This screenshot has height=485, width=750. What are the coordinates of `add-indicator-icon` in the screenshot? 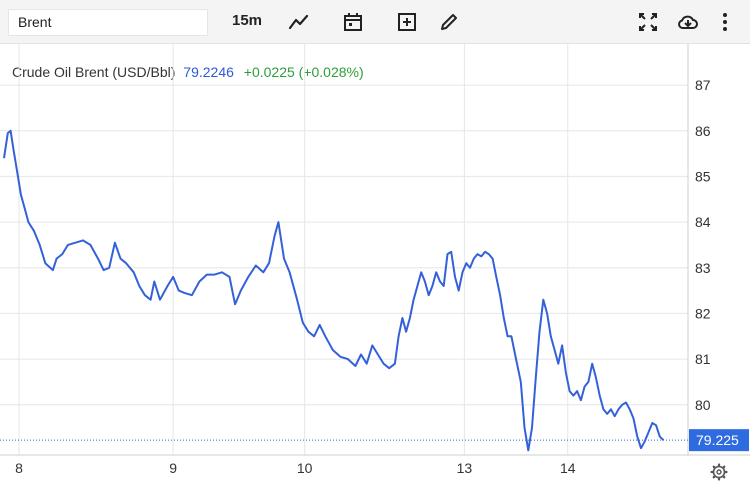 It's located at (407, 22).